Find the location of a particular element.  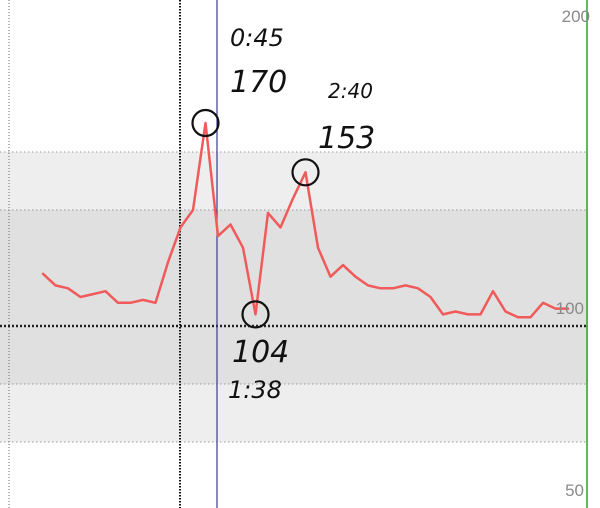

y-axis-ticks: 200 100 50 is located at coordinates (573, 253).